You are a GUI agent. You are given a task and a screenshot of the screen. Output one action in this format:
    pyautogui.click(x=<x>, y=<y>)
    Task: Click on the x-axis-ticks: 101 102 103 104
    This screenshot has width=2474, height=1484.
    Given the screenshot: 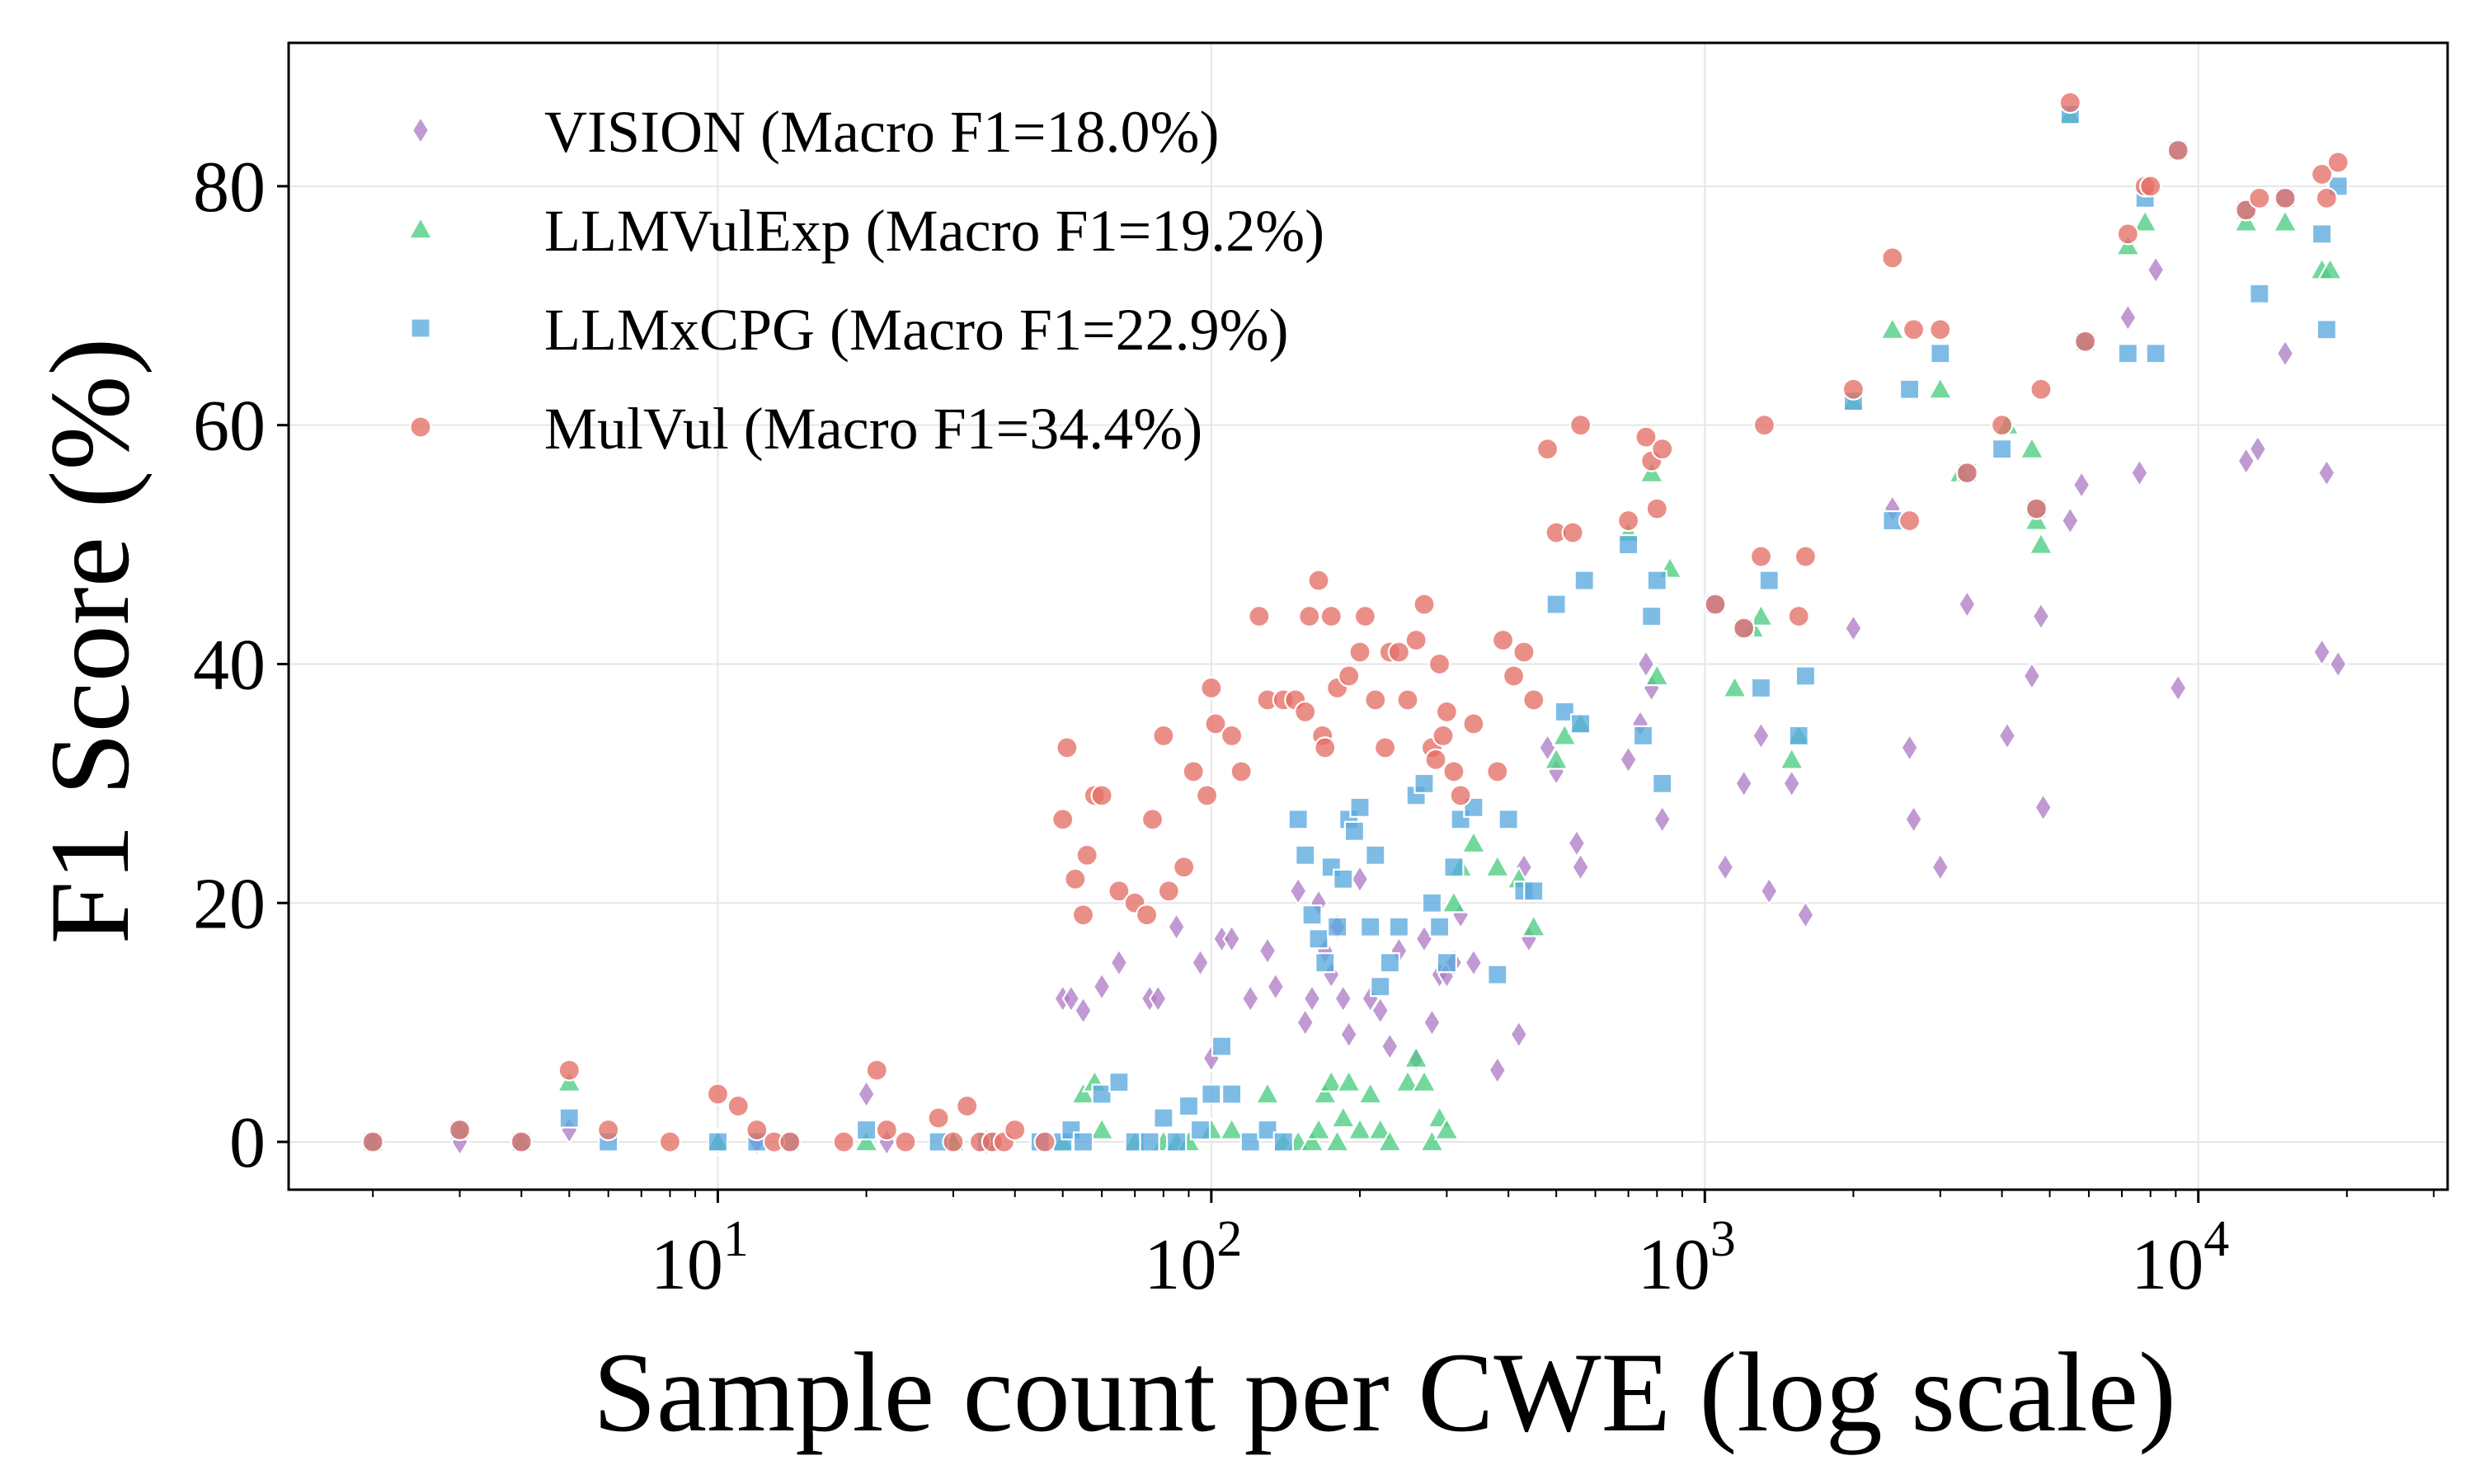 What is the action you would take?
    pyautogui.click(x=1403, y=1247)
    